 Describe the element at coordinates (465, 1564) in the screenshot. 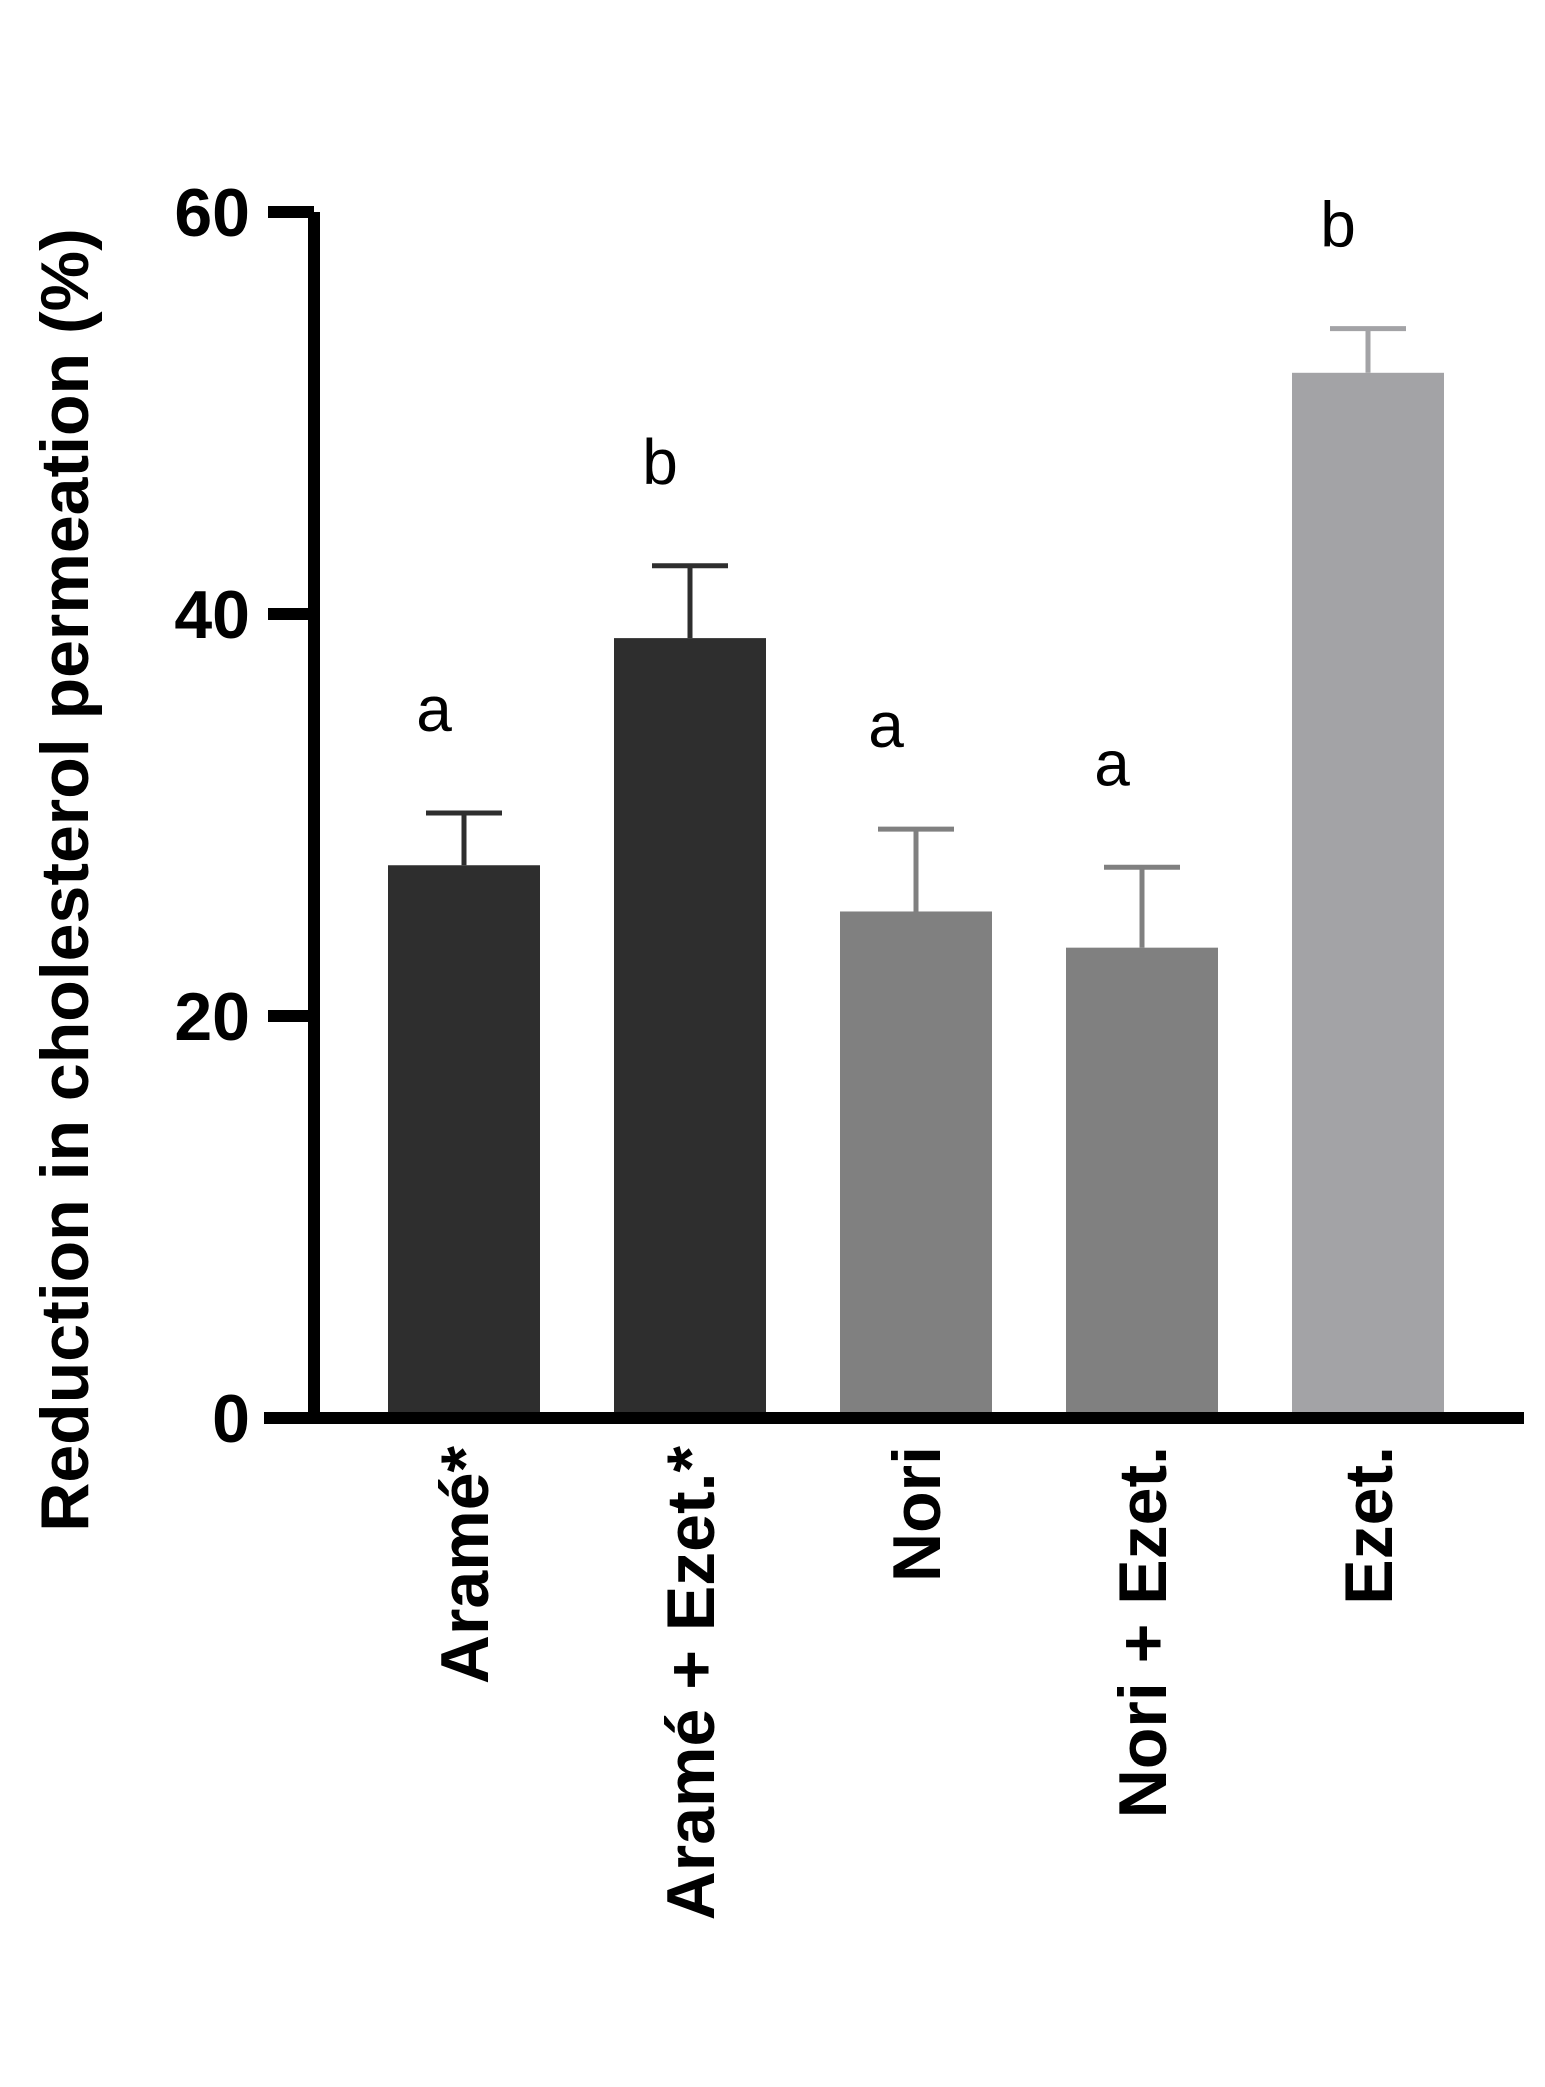

I see `category-label: Aramé*` at that location.